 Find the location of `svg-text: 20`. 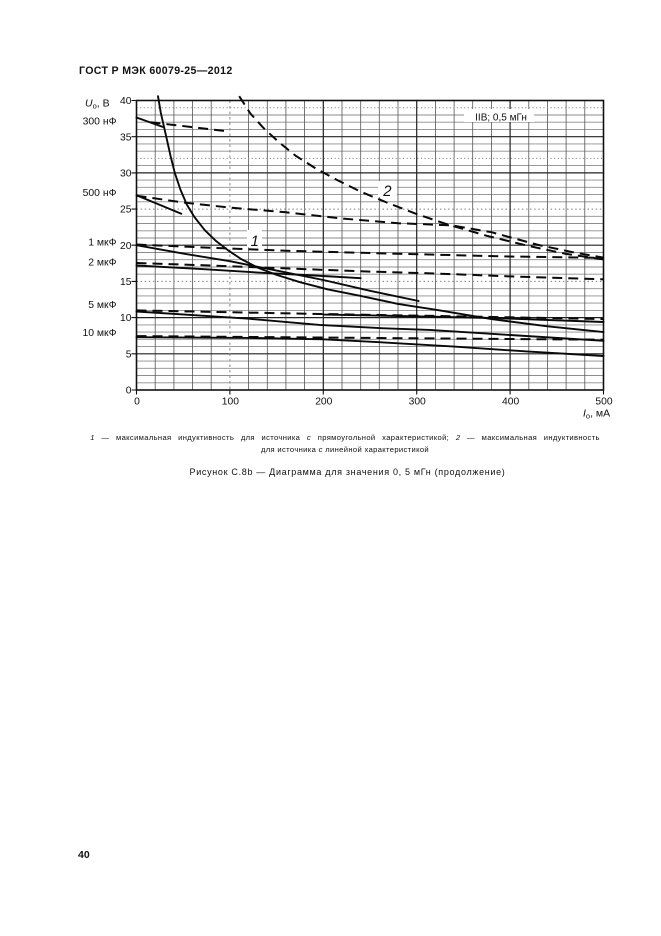

svg-text: 20 is located at coordinates (126, 246).